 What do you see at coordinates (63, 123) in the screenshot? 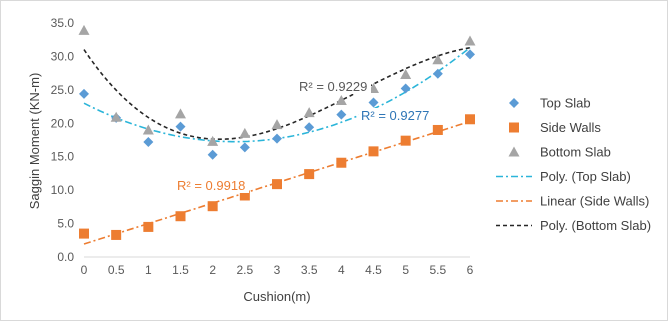
I see `y-tick-label: 20.0` at bounding box center [63, 123].